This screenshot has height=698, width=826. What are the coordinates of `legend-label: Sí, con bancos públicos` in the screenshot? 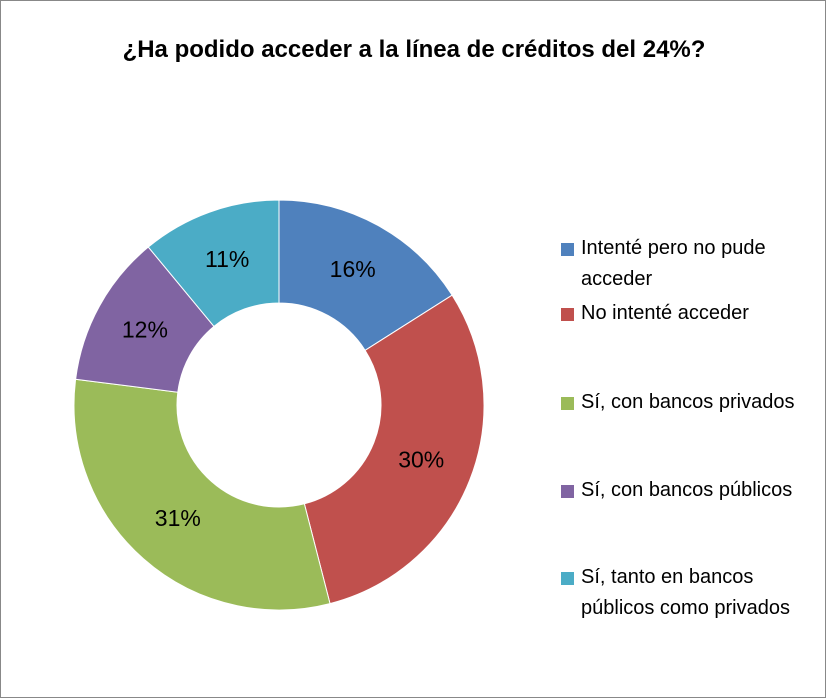 It's located at (687, 490).